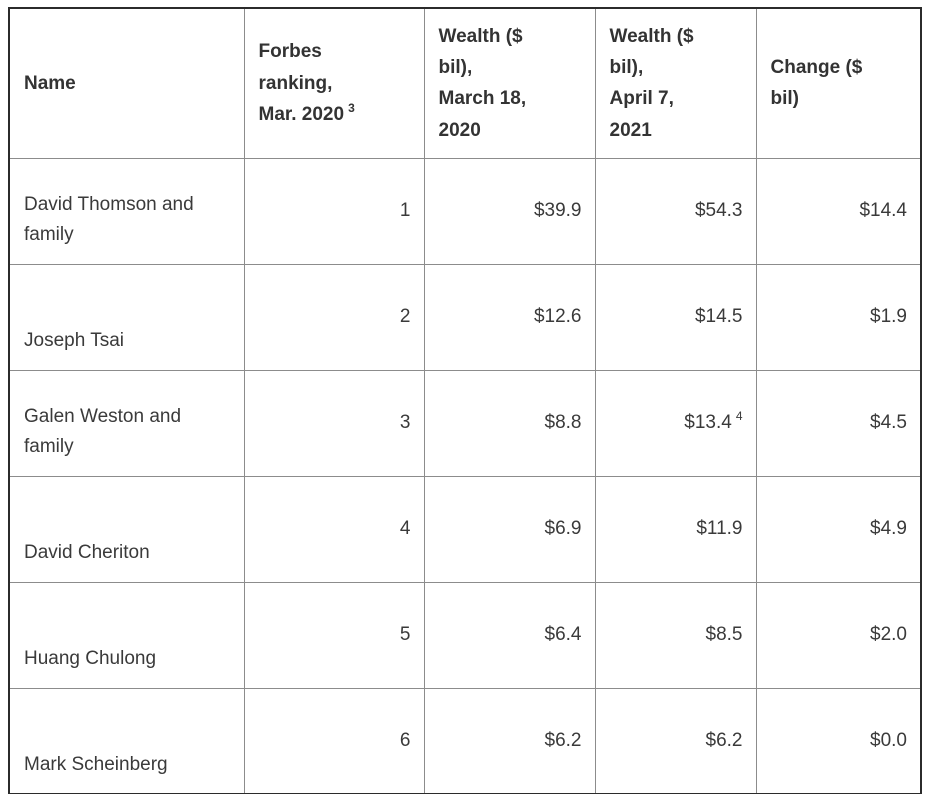 The image size is (928, 794). I want to click on table-row: David Cheriton 4 $6.9 $11.9 $4.9, so click(465, 529).